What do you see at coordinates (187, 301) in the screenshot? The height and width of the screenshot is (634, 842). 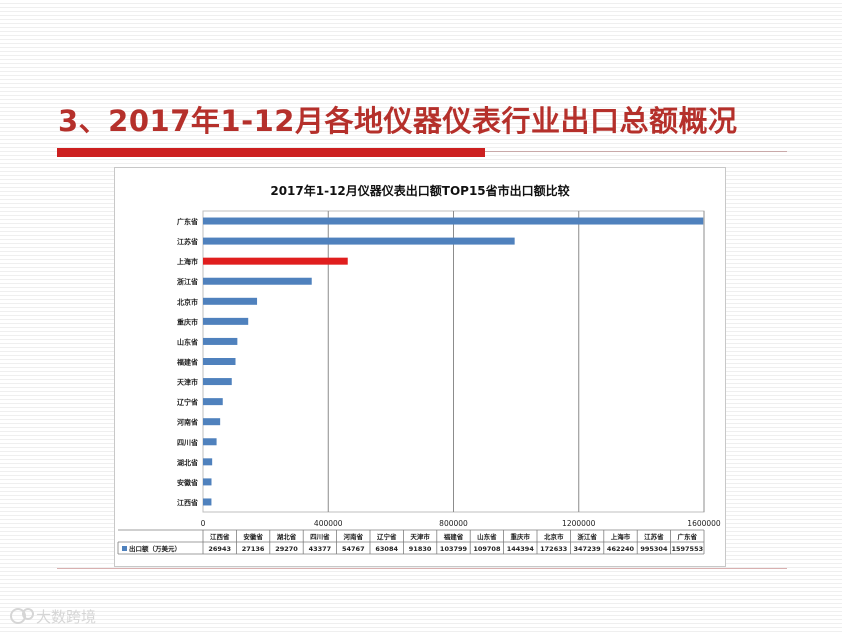 I see `y-category-label: 北京市` at bounding box center [187, 301].